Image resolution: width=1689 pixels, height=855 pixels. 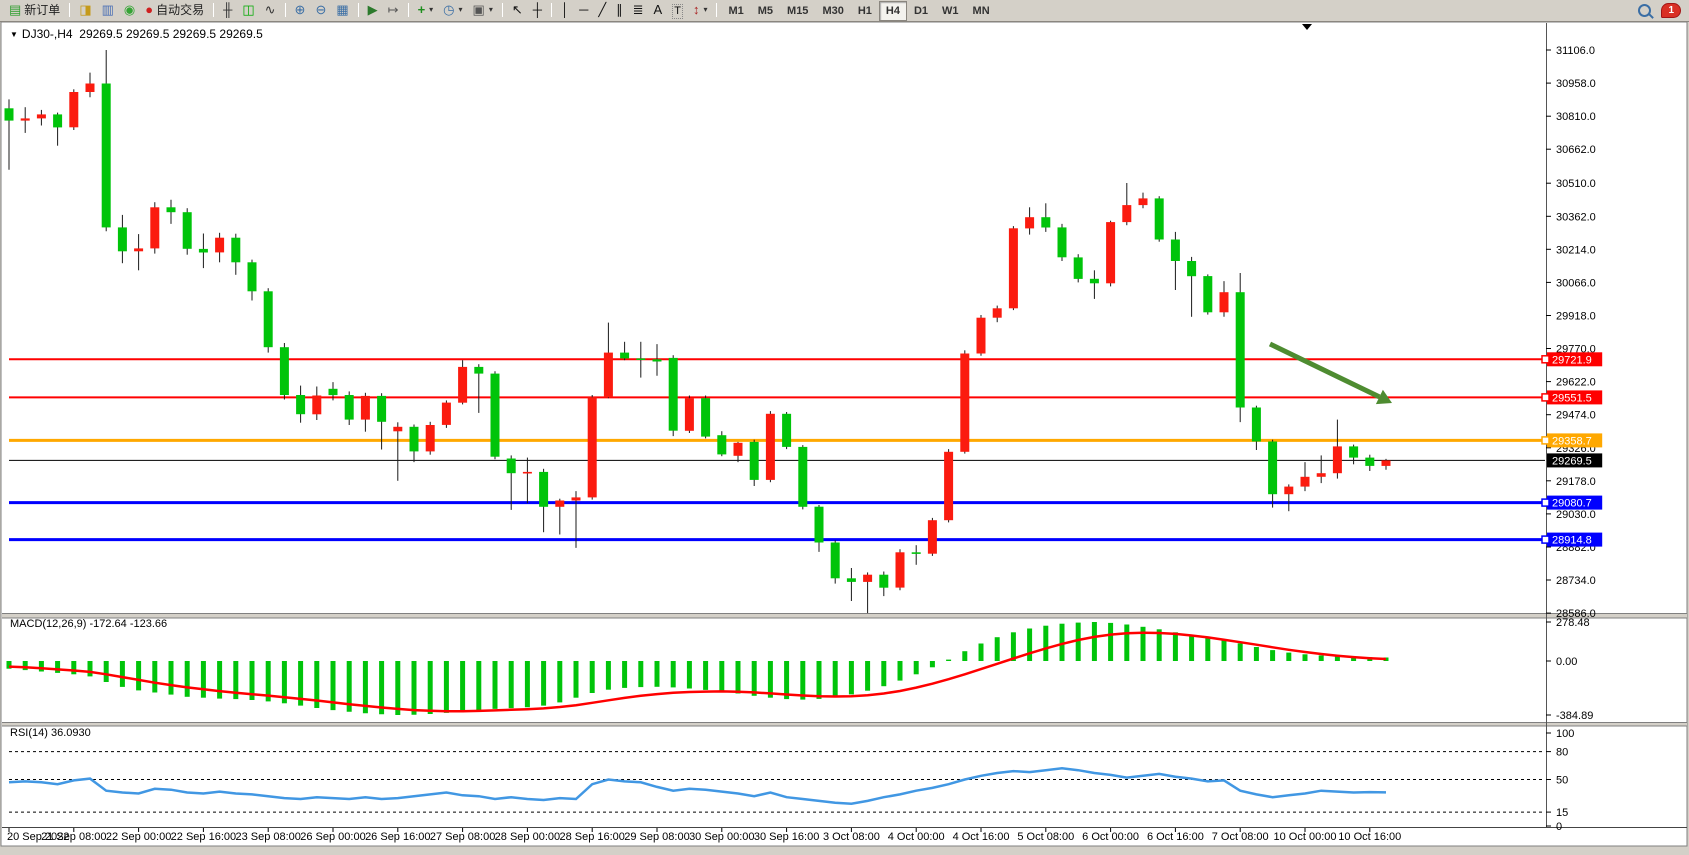 What do you see at coordinates (1576, 614) in the screenshot?
I see `svg-text: 28586.0` at bounding box center [1576, 614].